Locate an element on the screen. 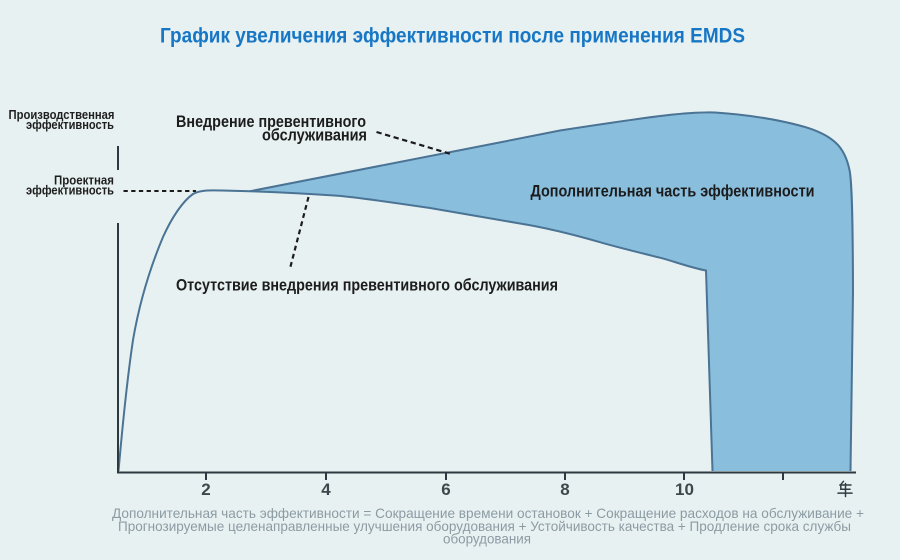 The height and width of the screenshot is (560, 900). svg-text: 6 is located at coordinates (445, 489).